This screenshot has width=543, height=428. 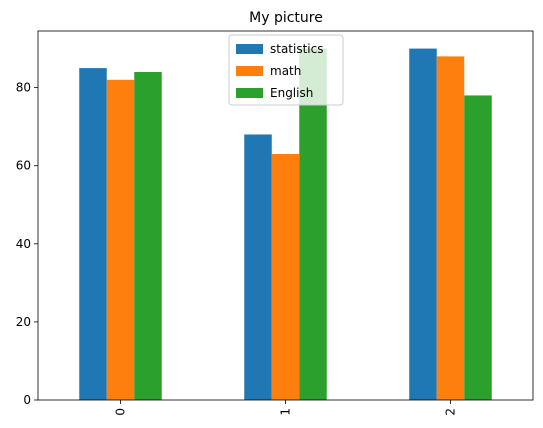 What do you see at coordinates (249, 49) in the screenshot?
I see `legend-swatch-statistics` at bounding box center [249, 49].